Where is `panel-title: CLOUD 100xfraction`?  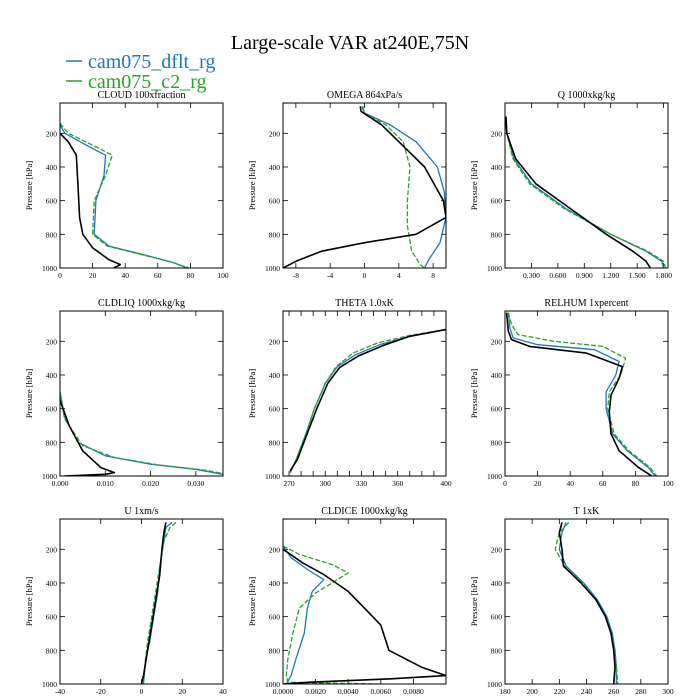
panel-title: CLOUD 100xfraction is located at coordinates (141, 95).